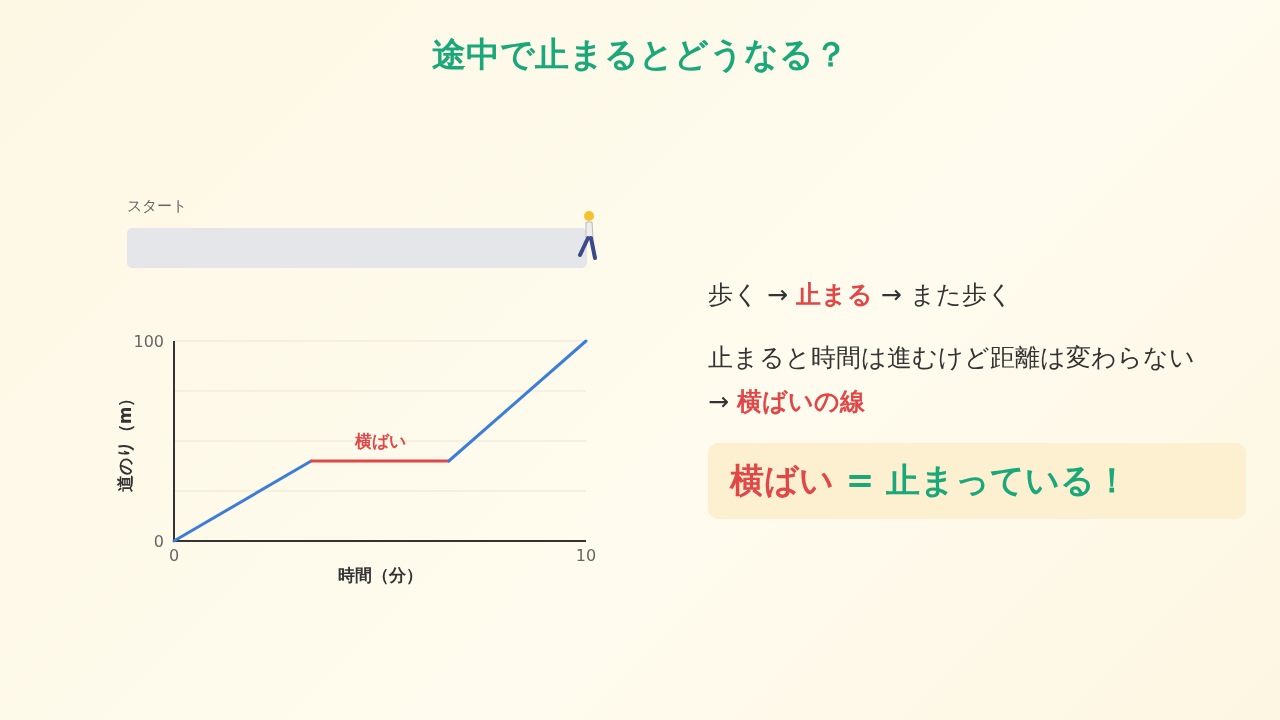 The width and height of the screenshot is (1280, 720). I want to click on text: 止まると時間は進むけど距離は変わらない, so click(951, 357).